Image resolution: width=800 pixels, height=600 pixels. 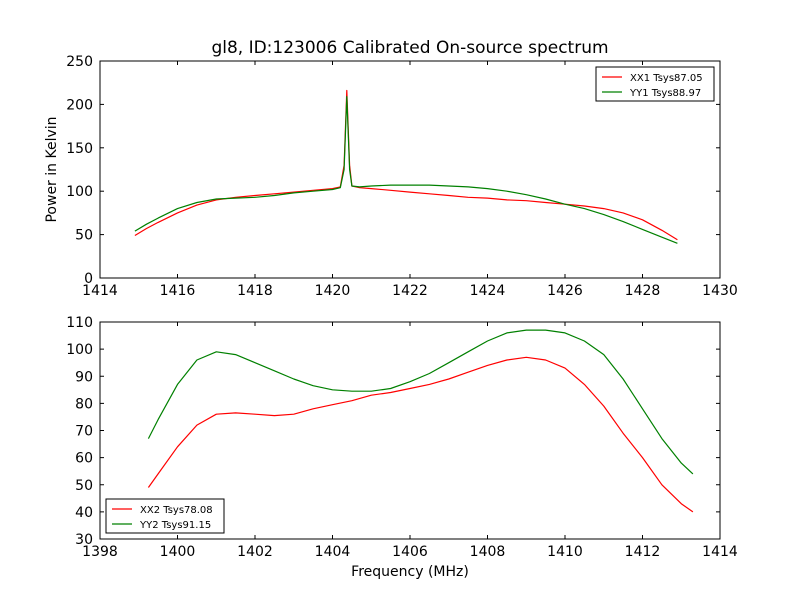 I want to click on y-tick-label: 150, so click(x=79, y=149).